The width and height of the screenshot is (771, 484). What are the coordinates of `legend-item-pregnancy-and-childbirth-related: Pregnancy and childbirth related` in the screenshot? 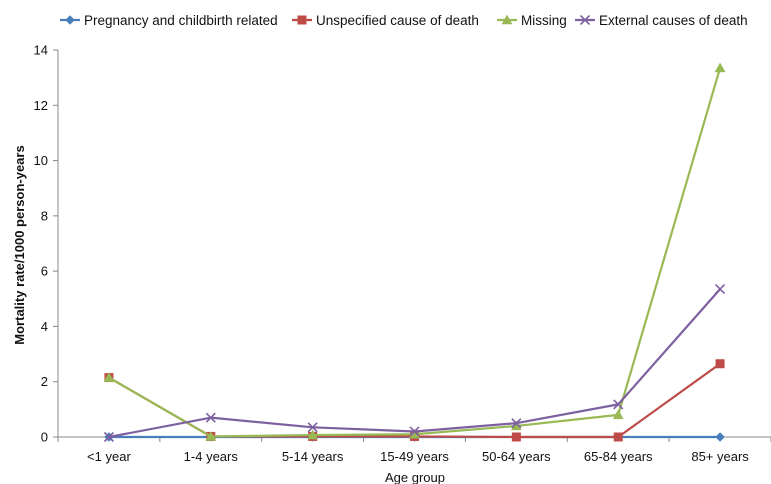 It's located at (169, 20).